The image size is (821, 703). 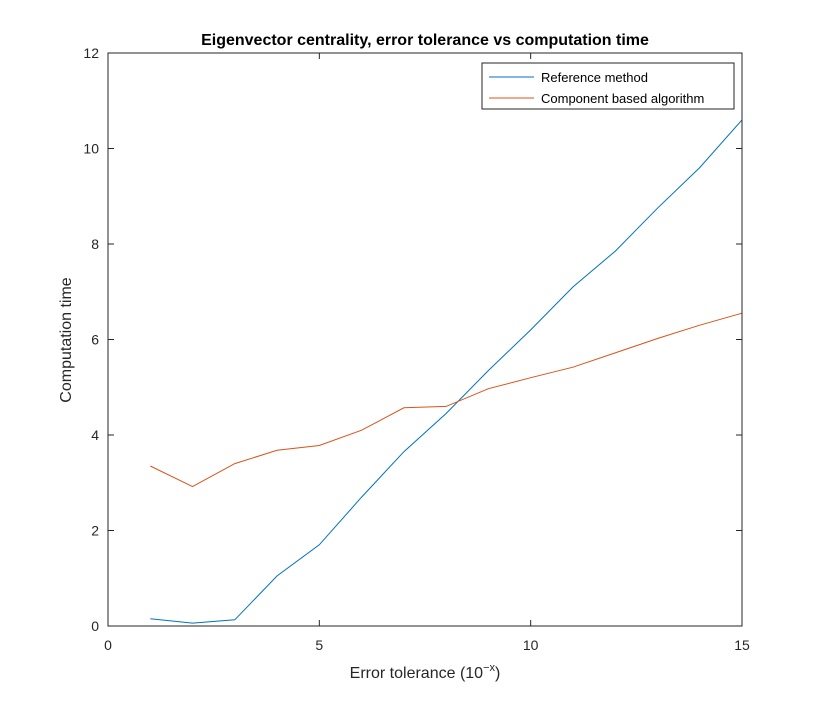 What do you see at coordinates (108, 645) in the screenshot?
I see `x-tick-label: 0` at bounding box center [108, 645].